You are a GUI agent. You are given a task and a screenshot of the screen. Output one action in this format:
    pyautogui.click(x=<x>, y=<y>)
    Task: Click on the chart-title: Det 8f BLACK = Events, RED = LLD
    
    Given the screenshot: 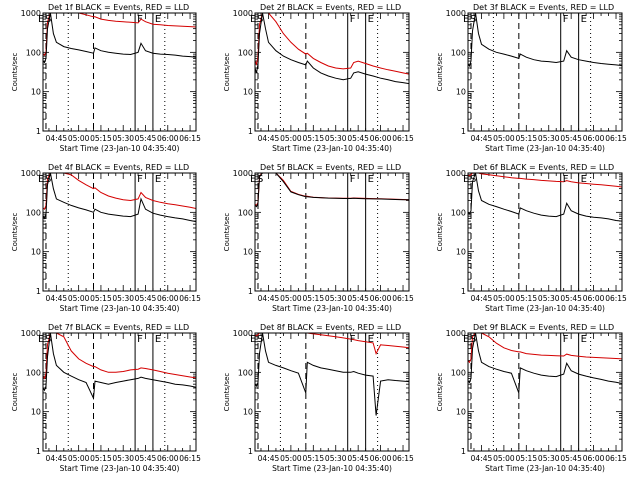 What is the action you would take?
    pyautogui.click(x=330, y=327)
    